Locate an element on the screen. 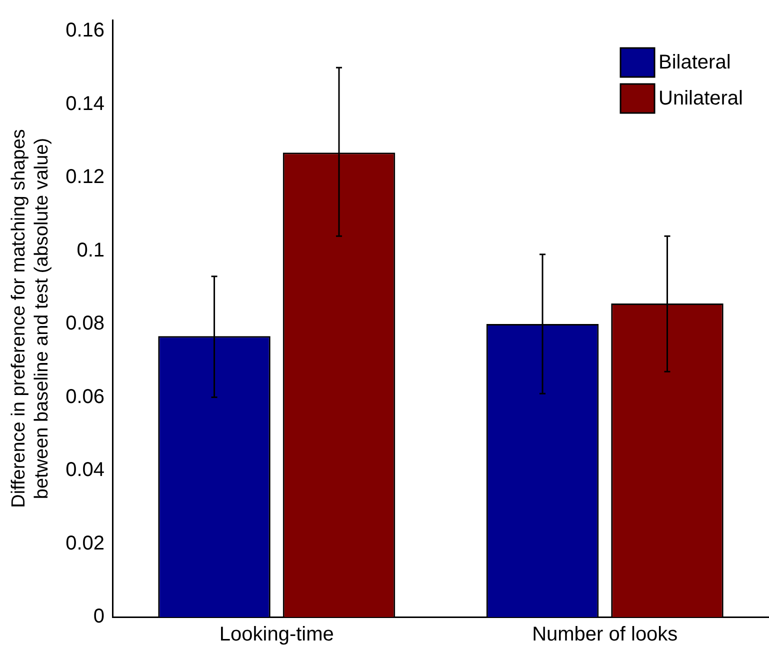 The height and width of the screenshot is (657, 769). legend-label: Bilateral is located at coordinates (694, 63).